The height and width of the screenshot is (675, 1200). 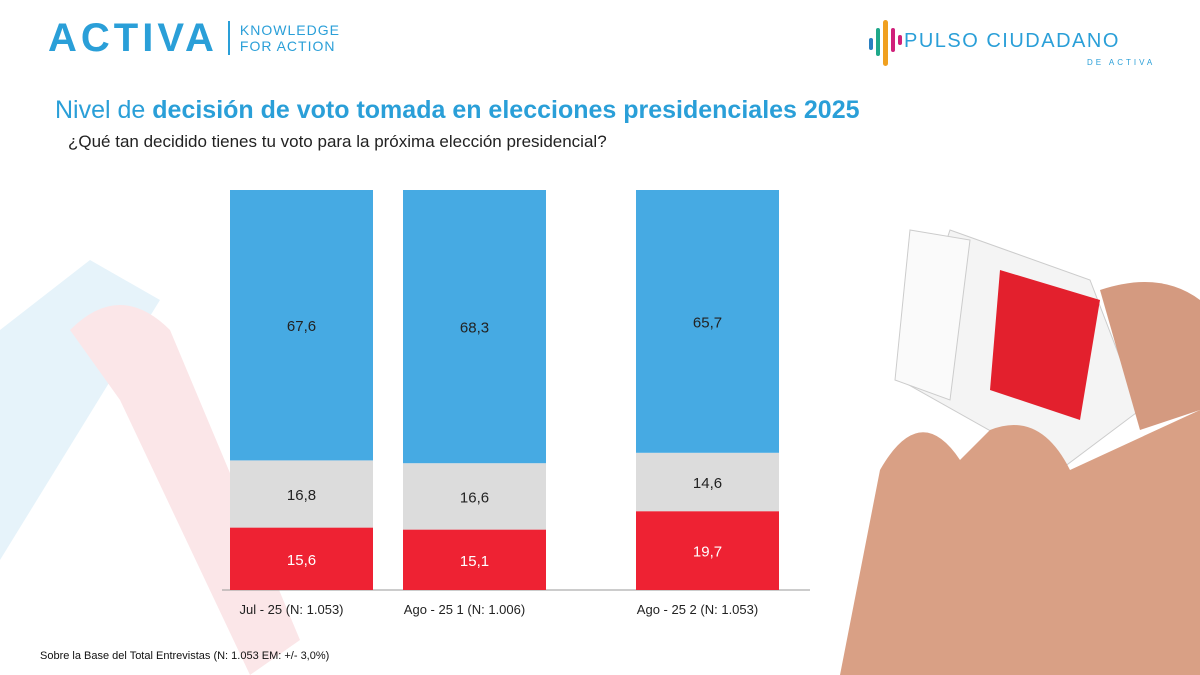 I want to click on title-prefix: Nivel de, so click(x=104, y=110).